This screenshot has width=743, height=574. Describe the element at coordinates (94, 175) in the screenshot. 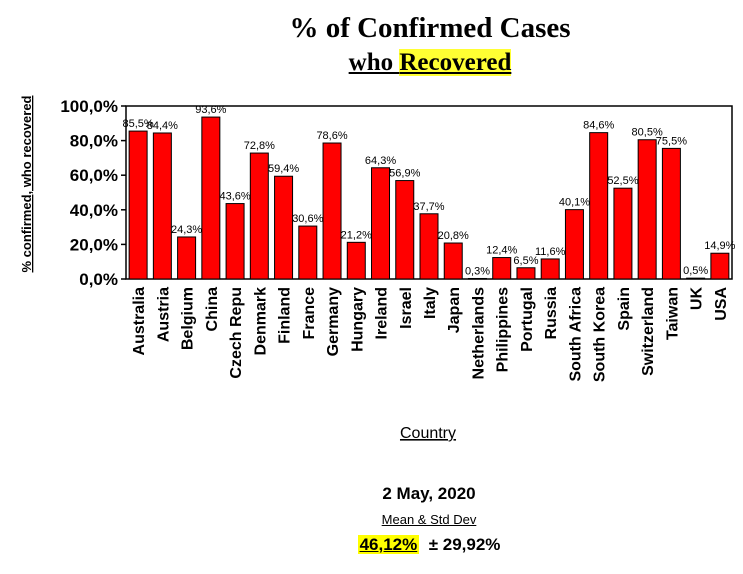

I see `y-tick-label: 60,0%` at that location.